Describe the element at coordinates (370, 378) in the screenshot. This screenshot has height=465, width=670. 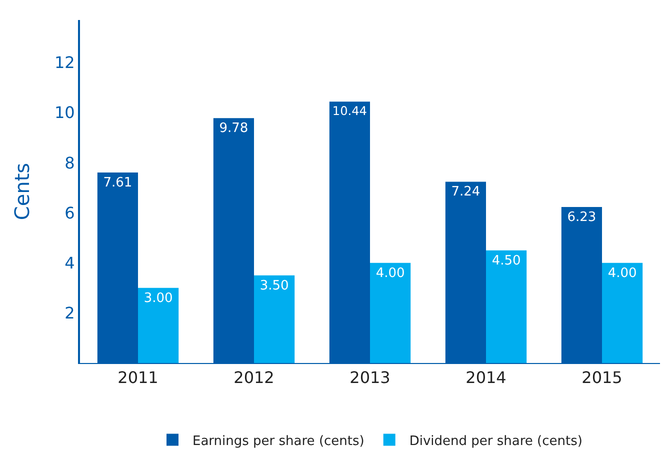
I see `x-tick-label: 2013` at that location.